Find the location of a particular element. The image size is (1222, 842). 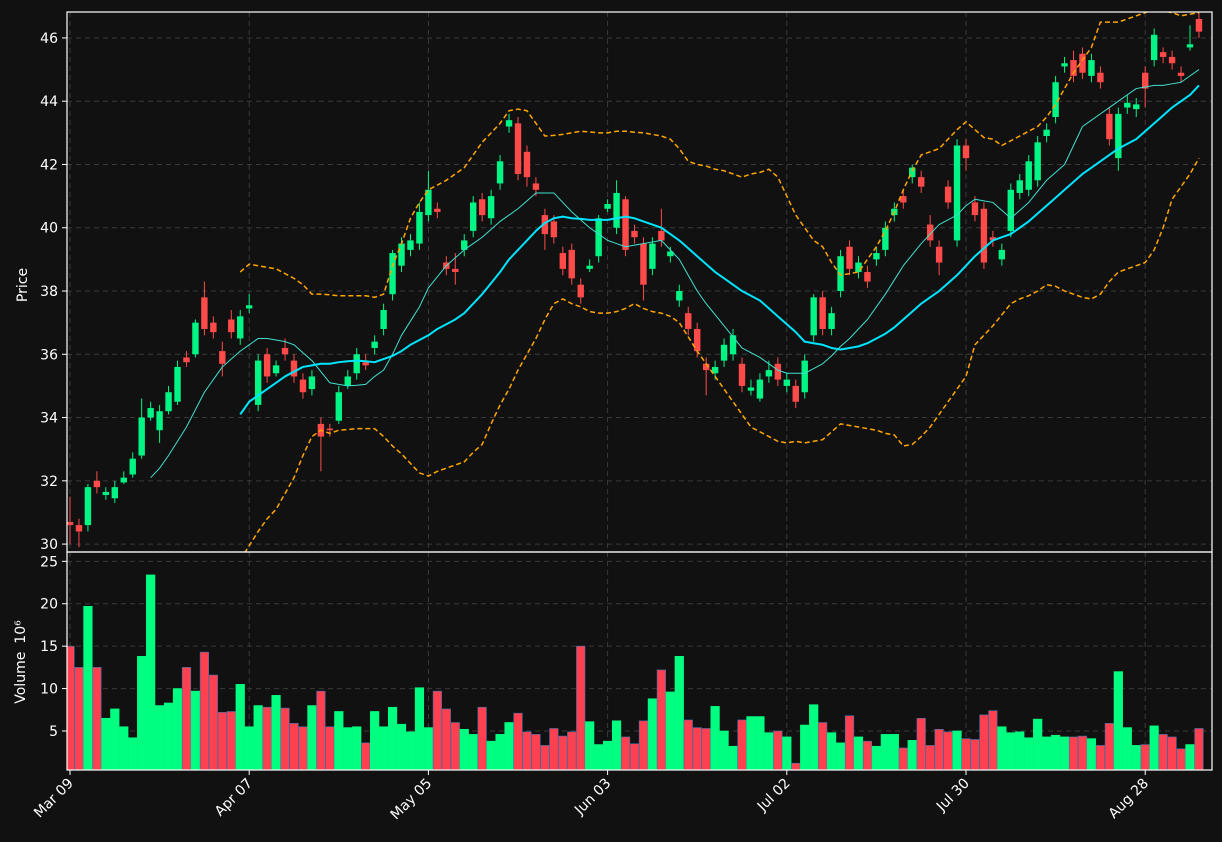

y-tick-label: 15 is located at coordinates (49, 647).